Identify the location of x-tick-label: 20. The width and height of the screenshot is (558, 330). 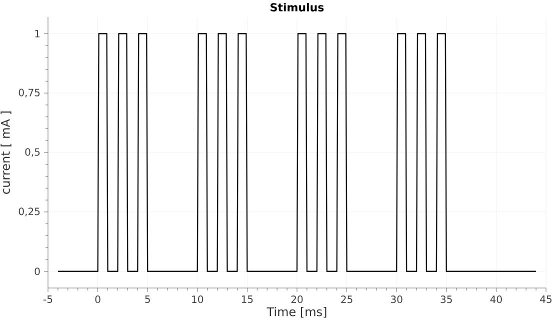
(297, 300).